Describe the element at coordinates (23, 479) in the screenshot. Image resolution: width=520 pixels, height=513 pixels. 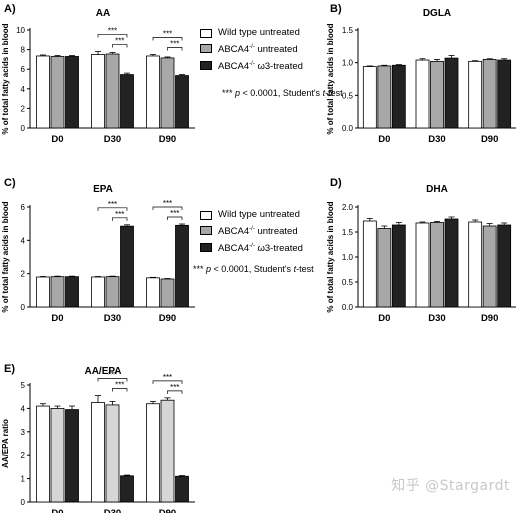
I see `y-tick-label: 1` at that location.